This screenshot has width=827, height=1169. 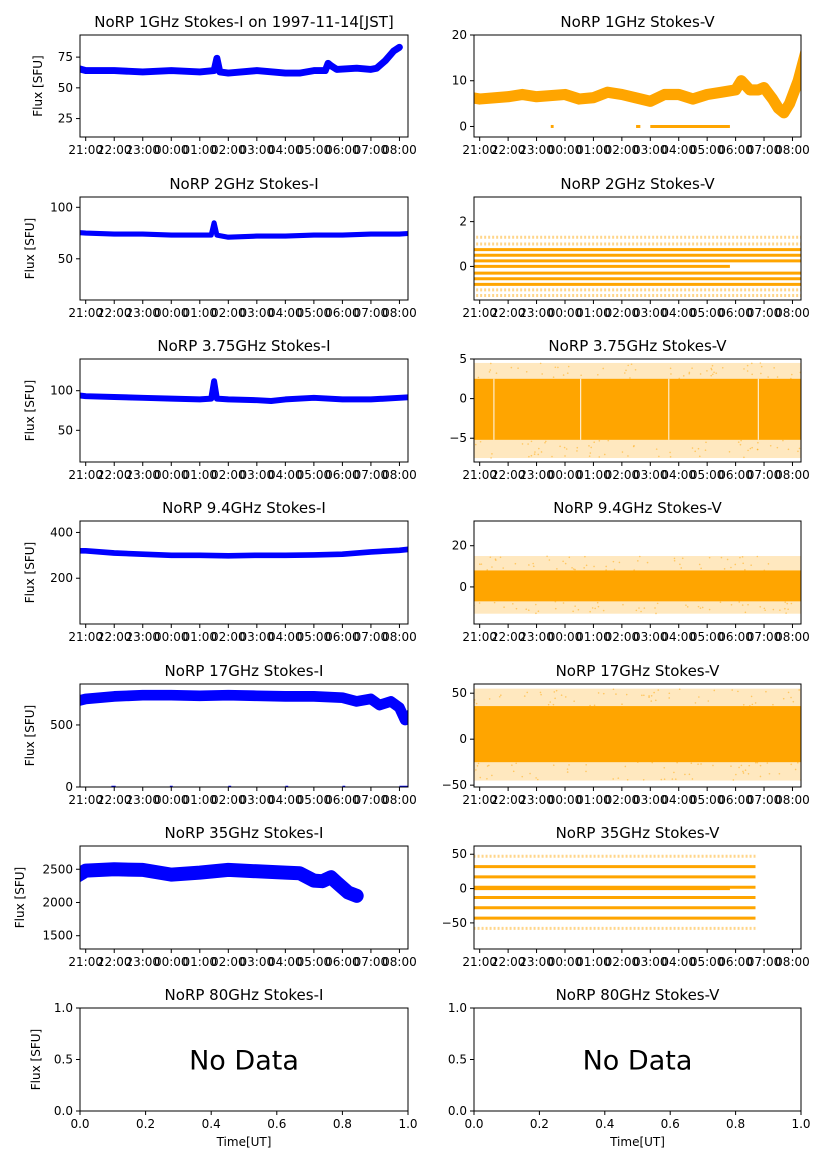 What do you see at coordinates (637, 266) in the screenshot?
I see `plot-area` at bounding box center [637, 266].